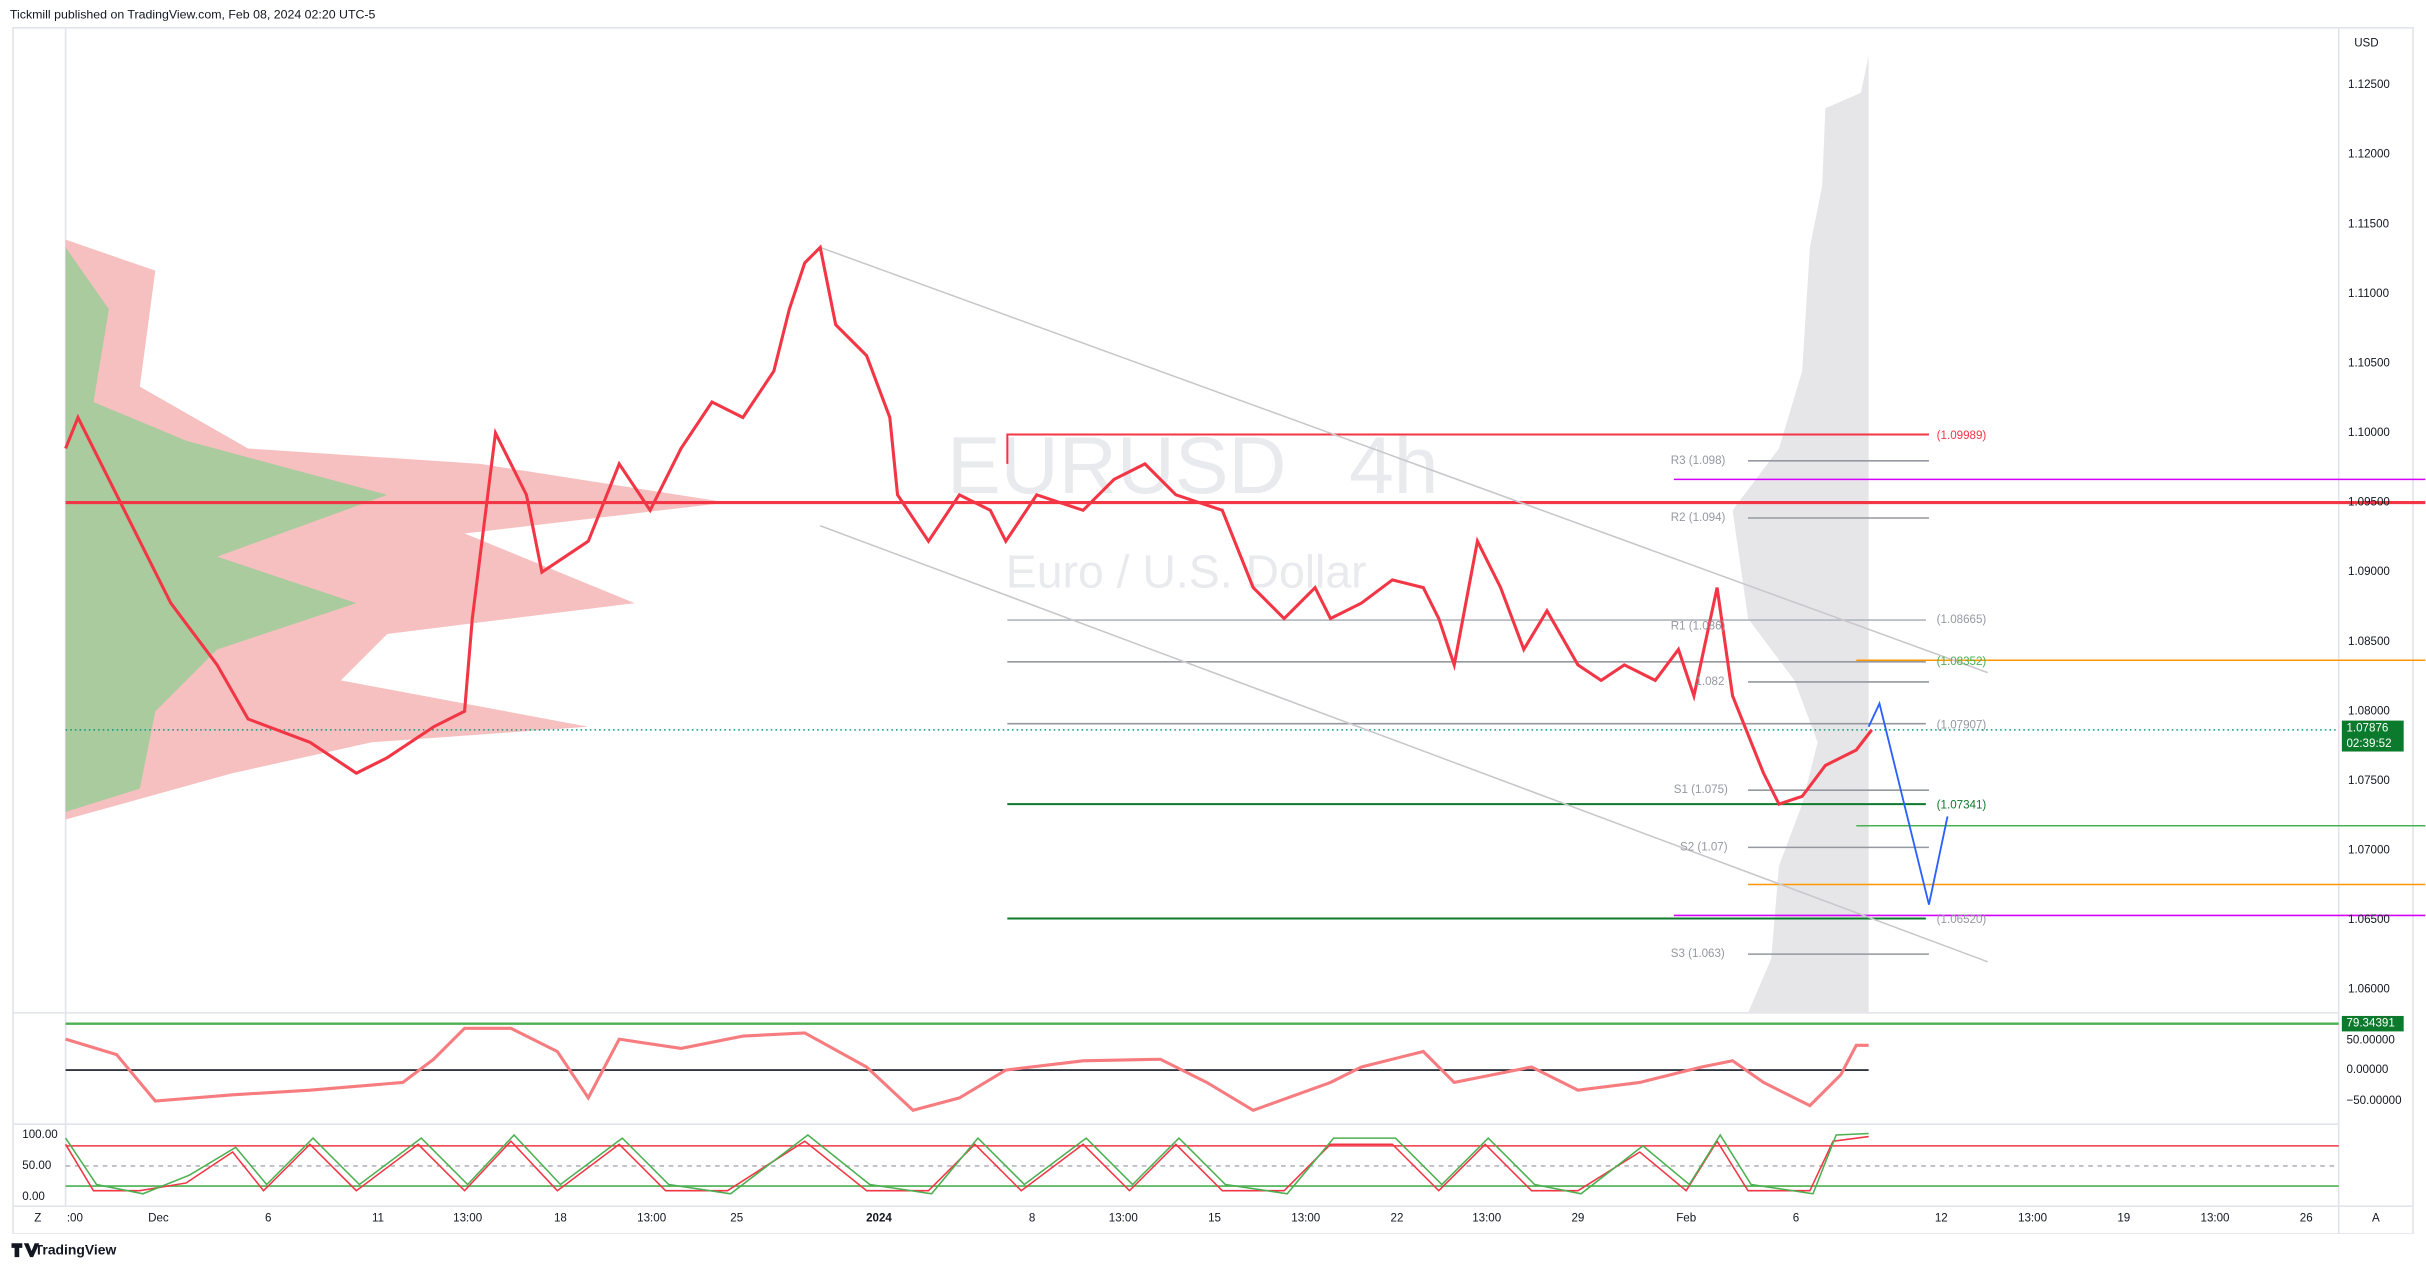 The height and width of the screenshot is (1268, 2426). I want to click on time-label: 29, so click(1577, 1219).